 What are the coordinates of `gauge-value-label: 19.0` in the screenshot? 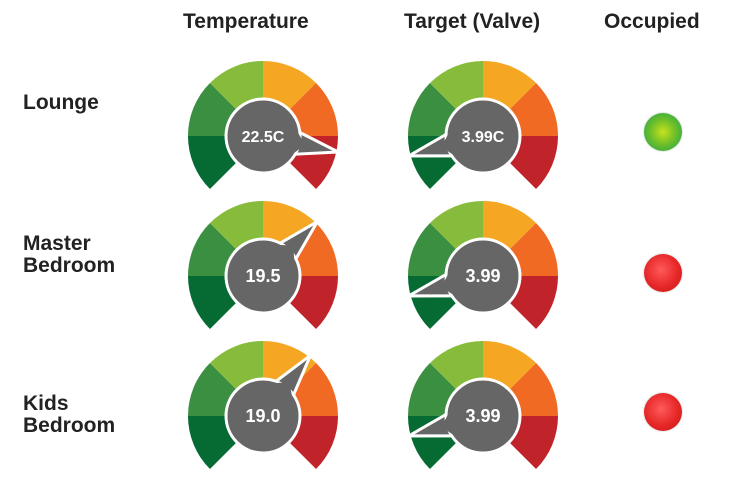 It's located at (262, 416).